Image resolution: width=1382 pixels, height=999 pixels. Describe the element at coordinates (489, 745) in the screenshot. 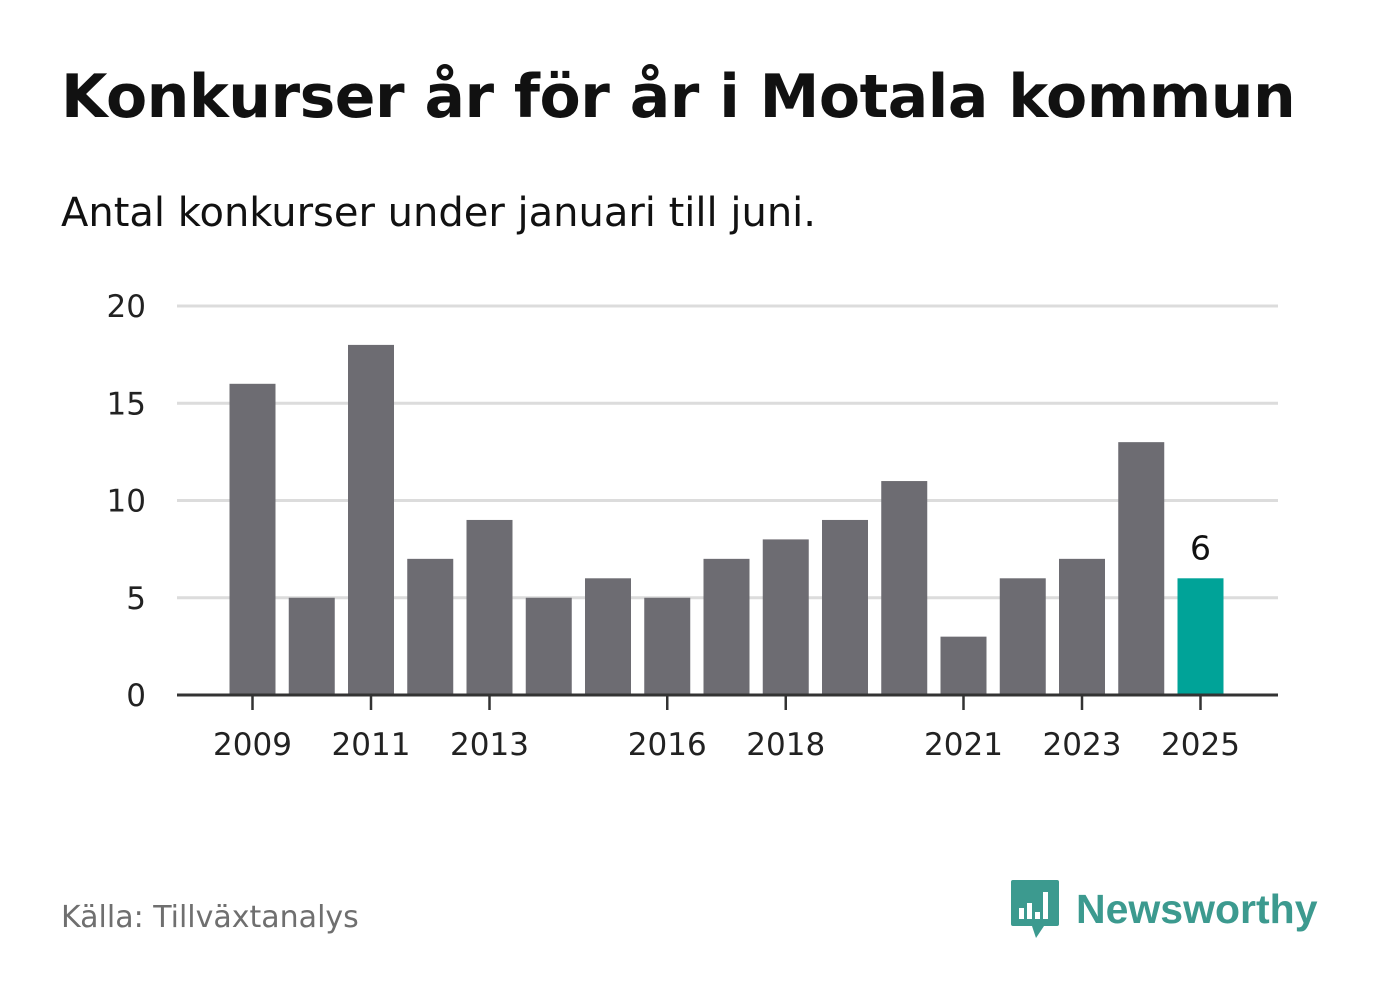

I see `x-tick-label: 2013` at that location.